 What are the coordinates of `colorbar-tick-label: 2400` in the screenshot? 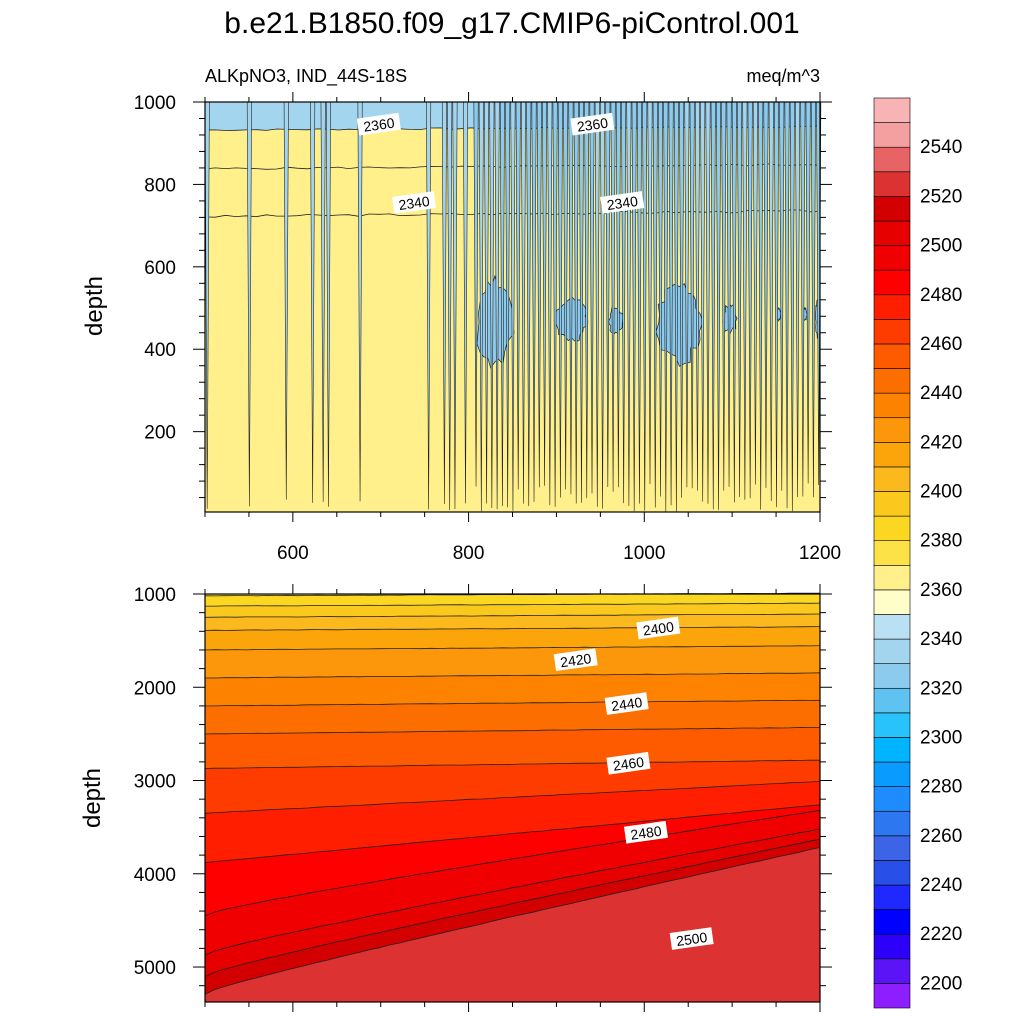 It's located at (941, 492).